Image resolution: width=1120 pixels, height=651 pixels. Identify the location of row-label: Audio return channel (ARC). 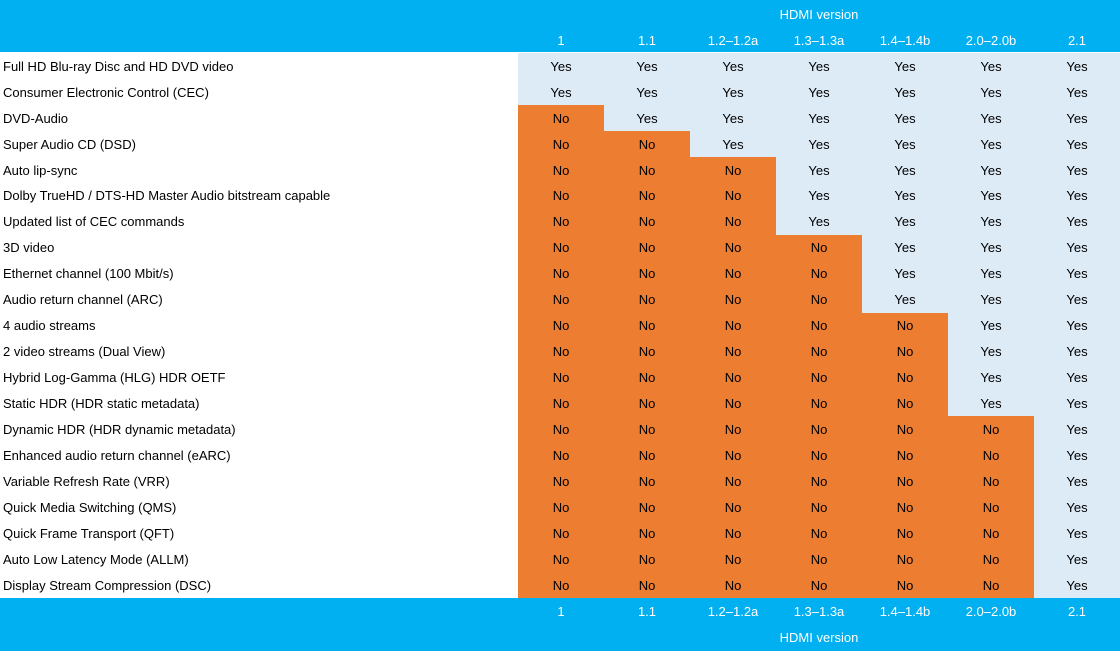
(83, 300).